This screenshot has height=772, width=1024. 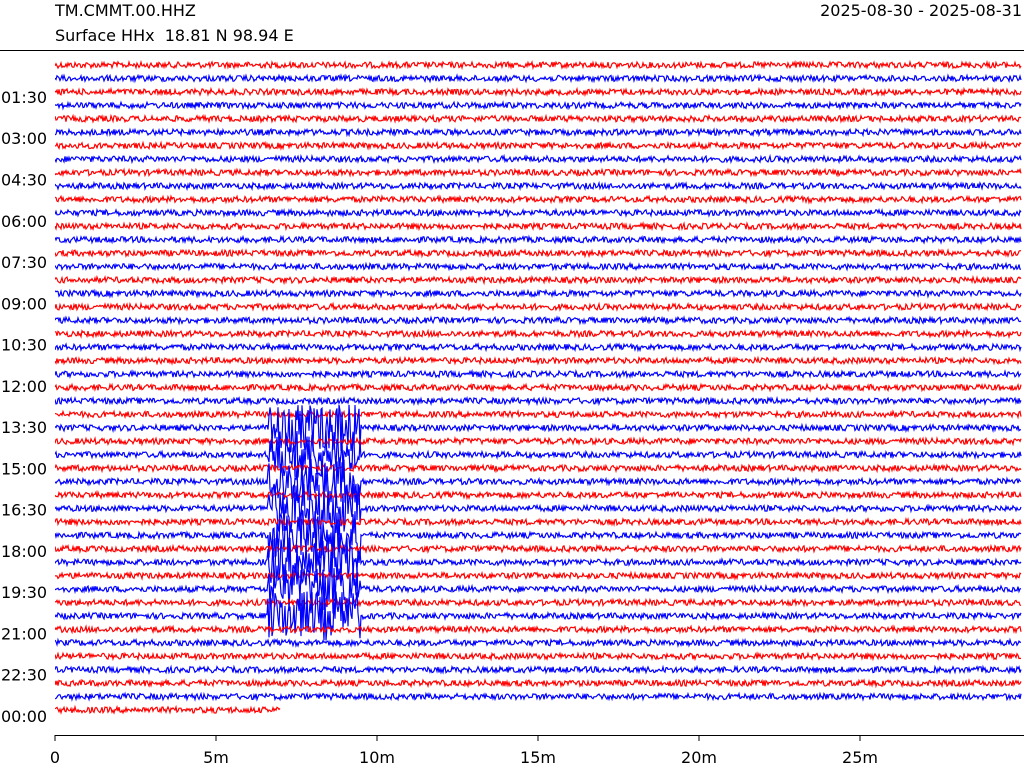 I want to click on x-tick-label: 25m, so click(x=860, y=757).